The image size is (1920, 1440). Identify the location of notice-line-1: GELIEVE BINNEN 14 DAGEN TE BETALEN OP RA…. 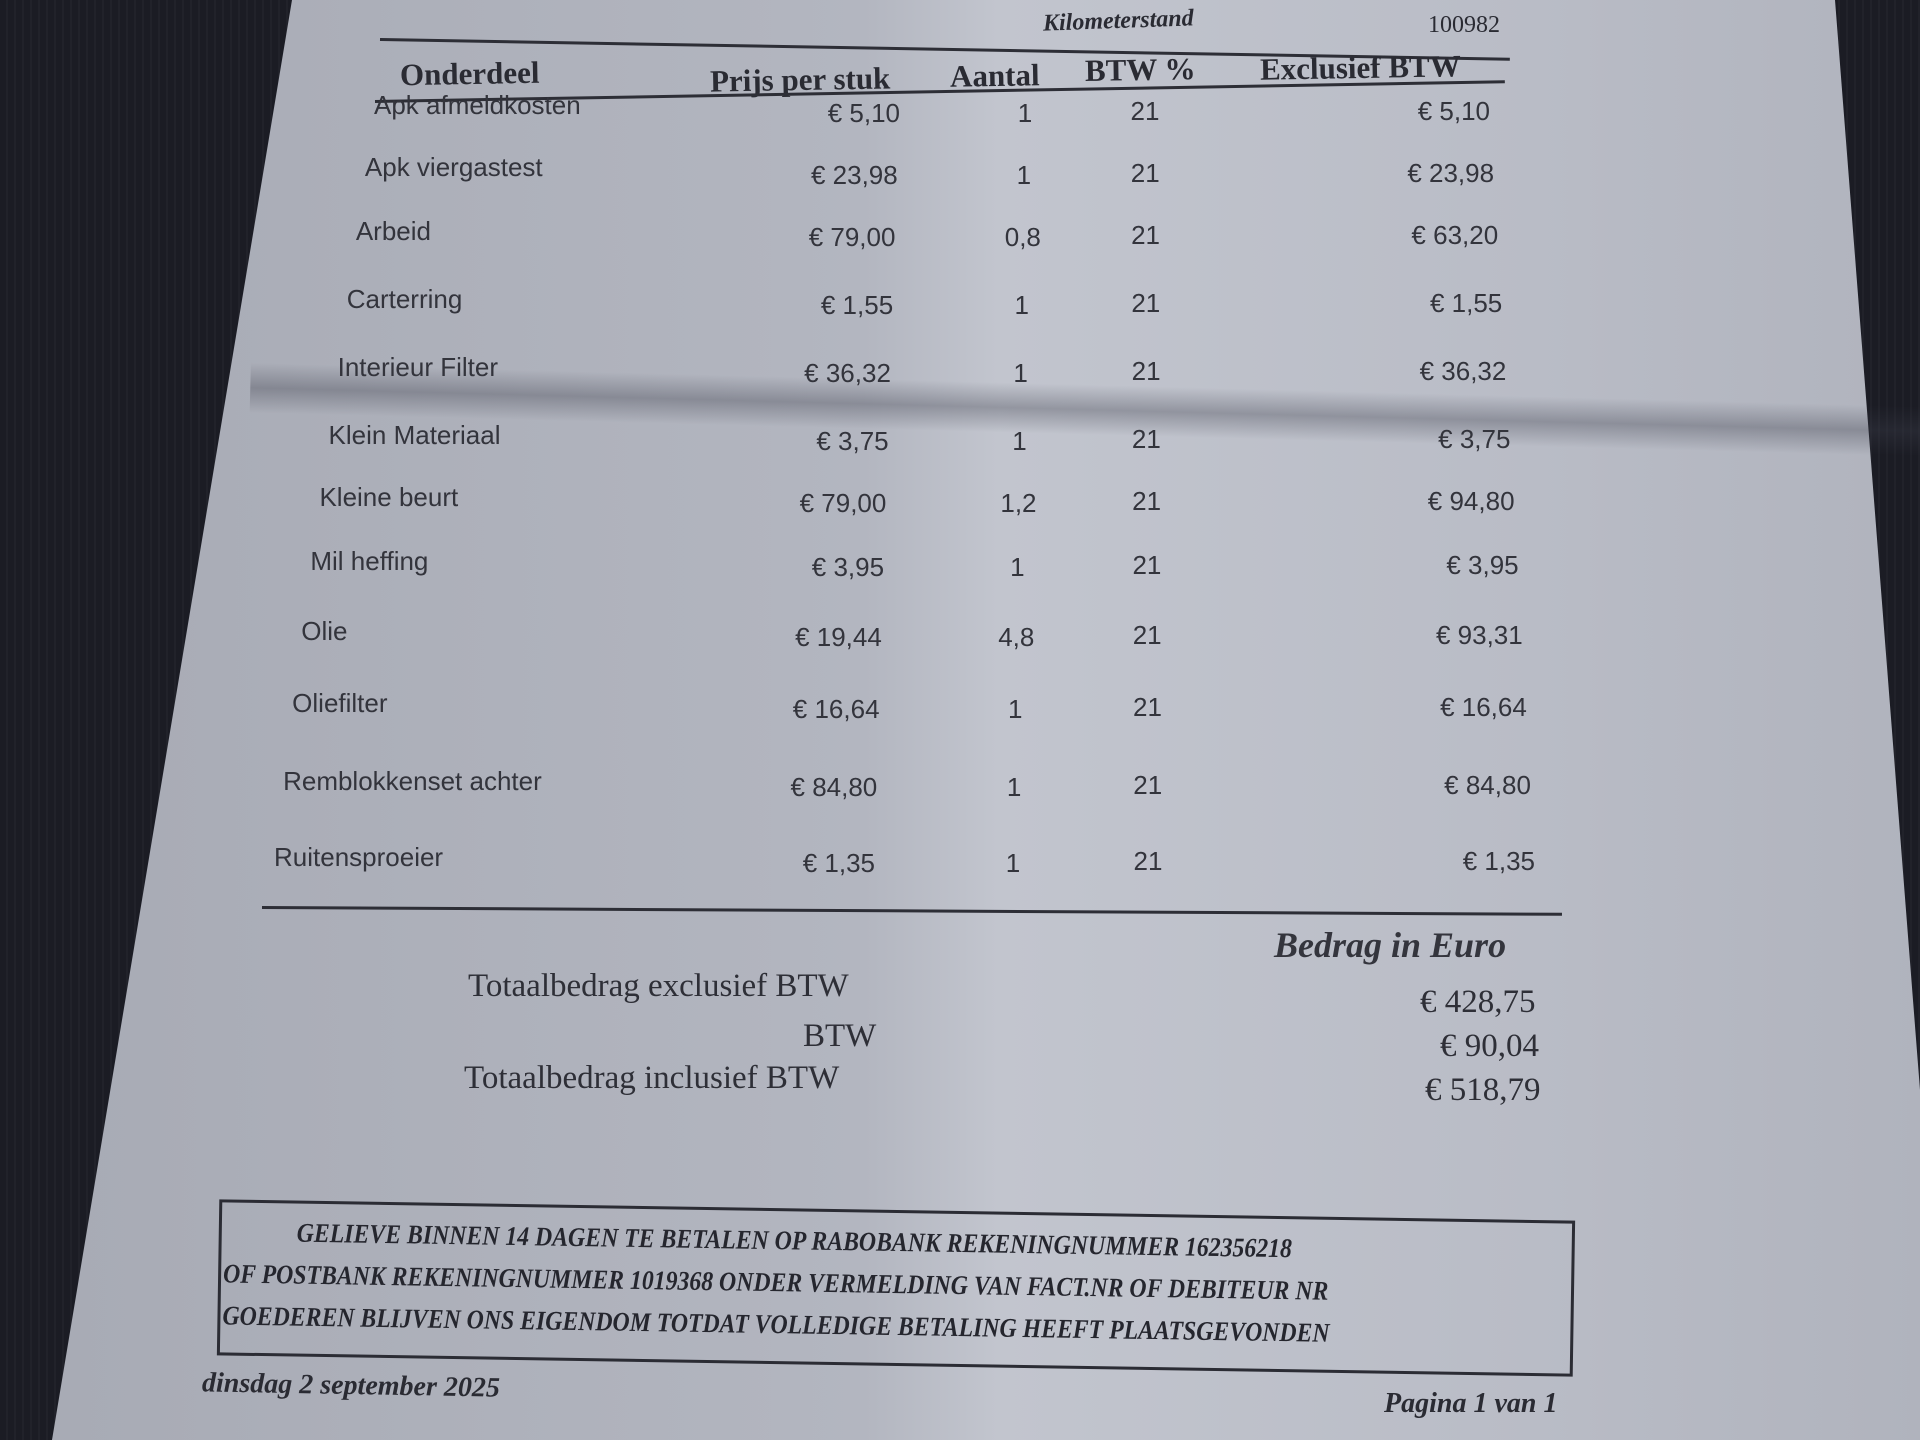
(794, 1240).